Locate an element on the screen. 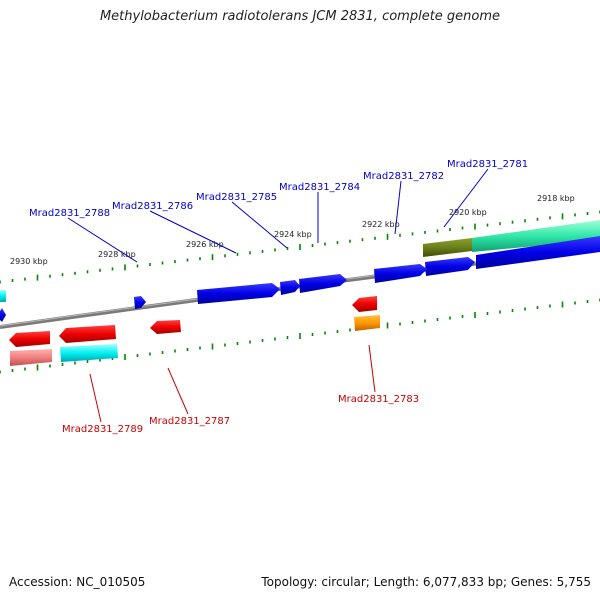  scale-ticks-lower is located at coordinates (300, 336).